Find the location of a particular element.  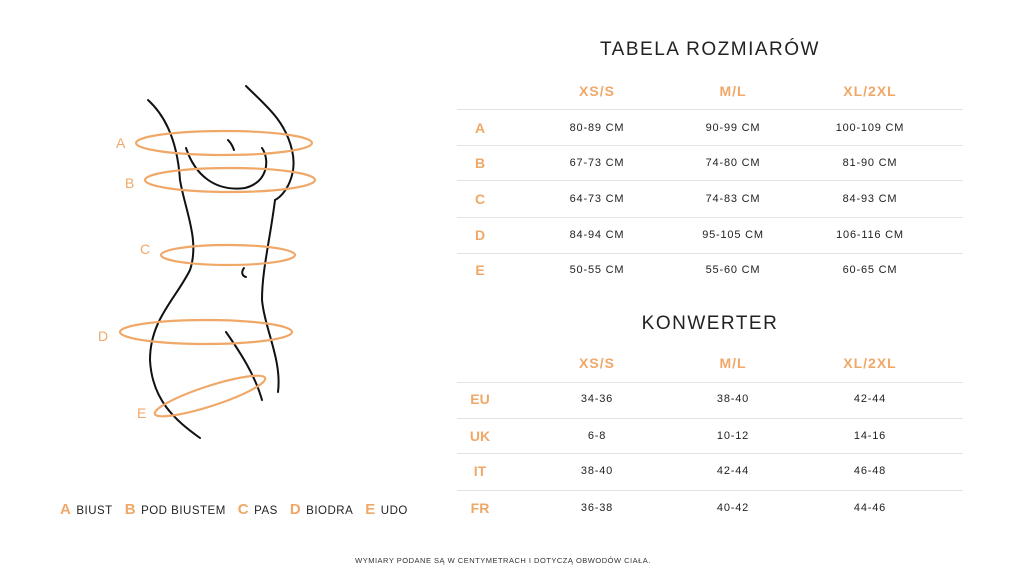

row-label: B is located at coordinates (480, 163).